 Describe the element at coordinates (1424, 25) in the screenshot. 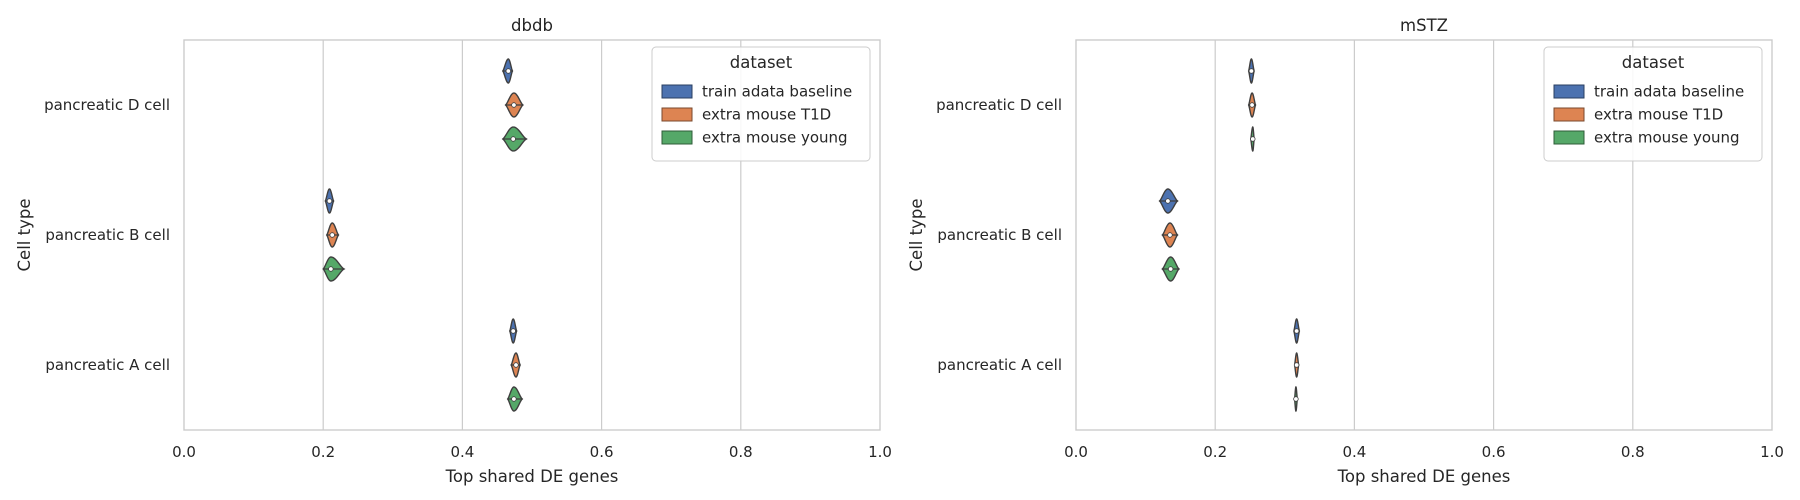

I see `chart-title: mSTZ` at that location.